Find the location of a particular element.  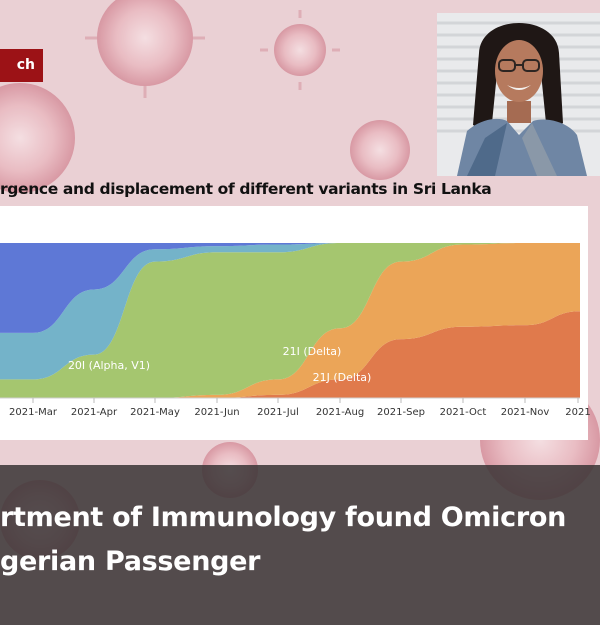

x-tick-label: 2021-Aug is located at coordinates (340, 412).